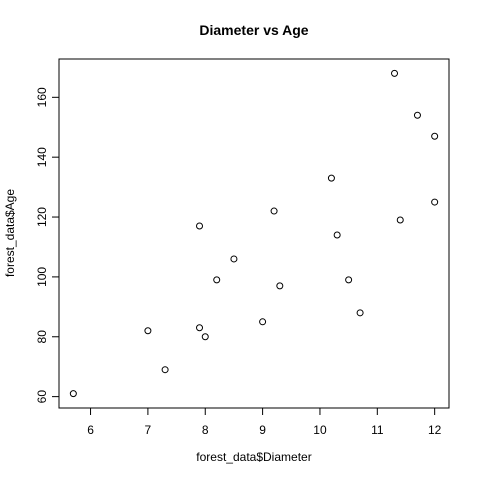 The image size is (480, 480). Describe the element at coordinates (205, 430) in the screenshot. I see `x-tick-label: 8` at that location.